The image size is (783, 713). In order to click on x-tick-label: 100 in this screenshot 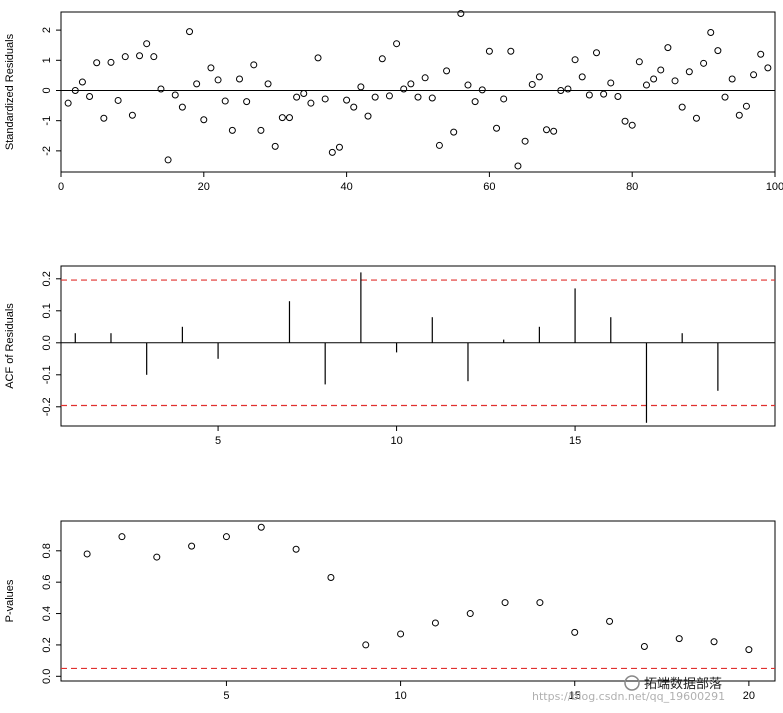, I will do `click(774, 187)`.